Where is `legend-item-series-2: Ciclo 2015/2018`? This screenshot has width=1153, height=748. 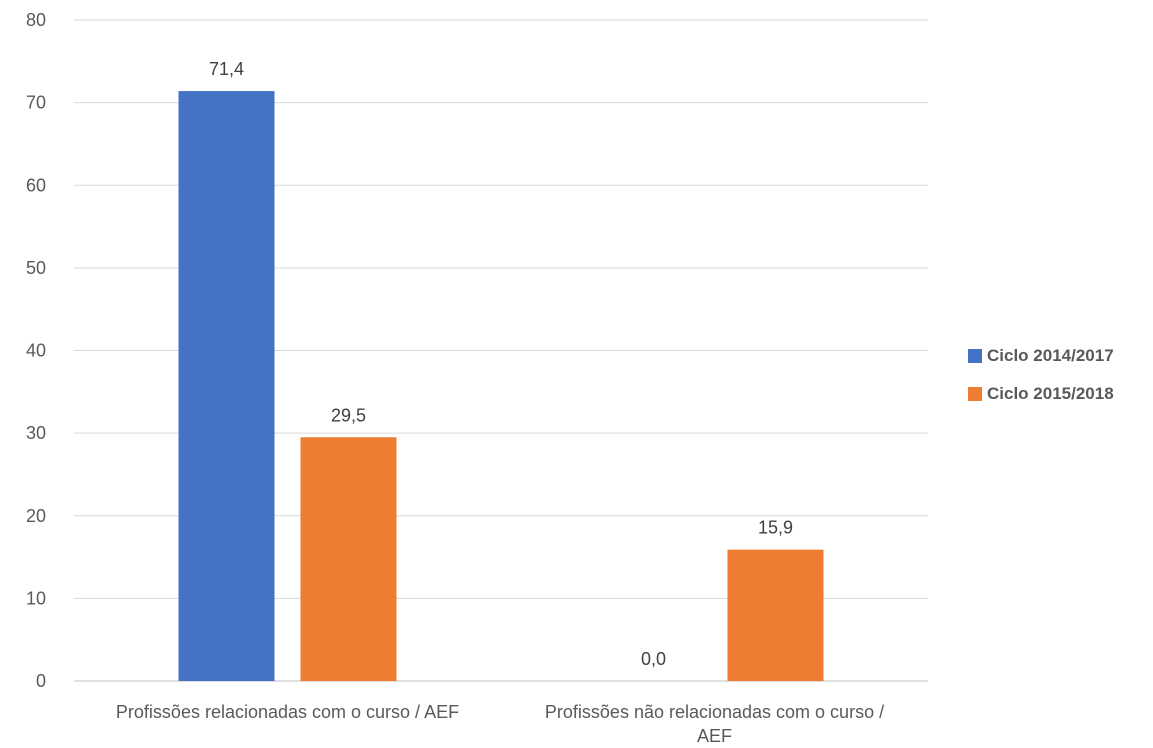 legend-item-series-2: Ciclo 2015/2018 is located at coordinates (1041, 394).